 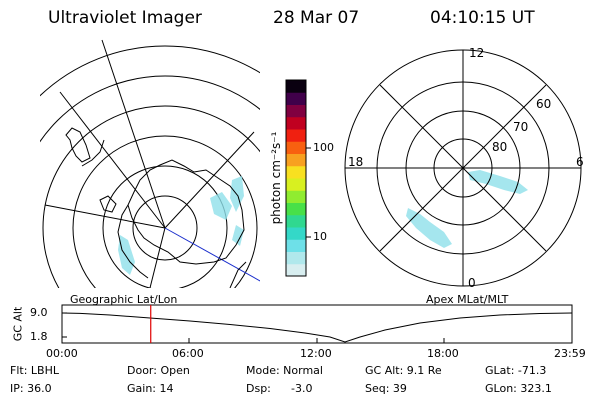 I want to click on app-title: Ultraviolet Imager, so click(x=125, y=18).